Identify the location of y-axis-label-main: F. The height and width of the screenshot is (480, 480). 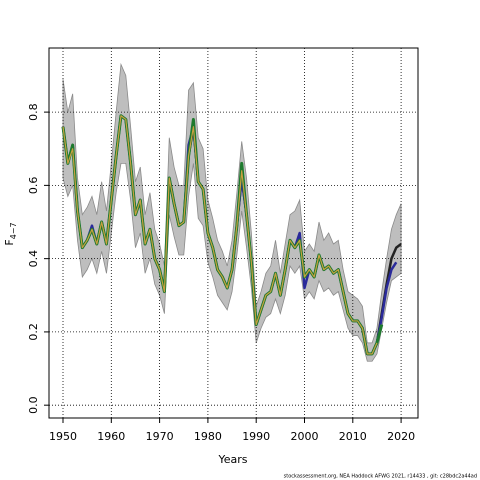
(9, 242).